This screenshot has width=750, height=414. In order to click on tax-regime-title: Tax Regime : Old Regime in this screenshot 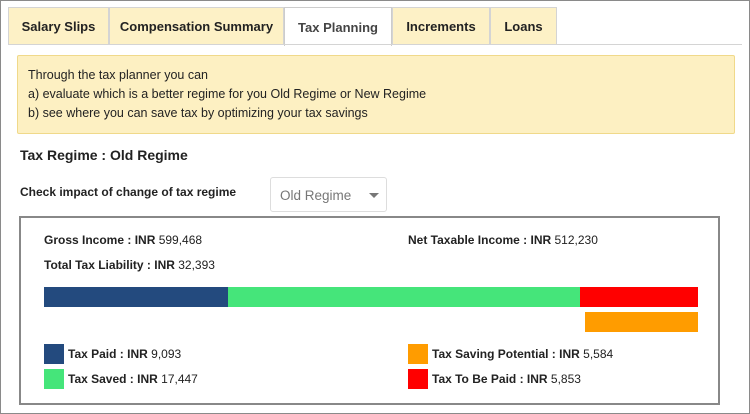, I will do `click(104, 155)`.